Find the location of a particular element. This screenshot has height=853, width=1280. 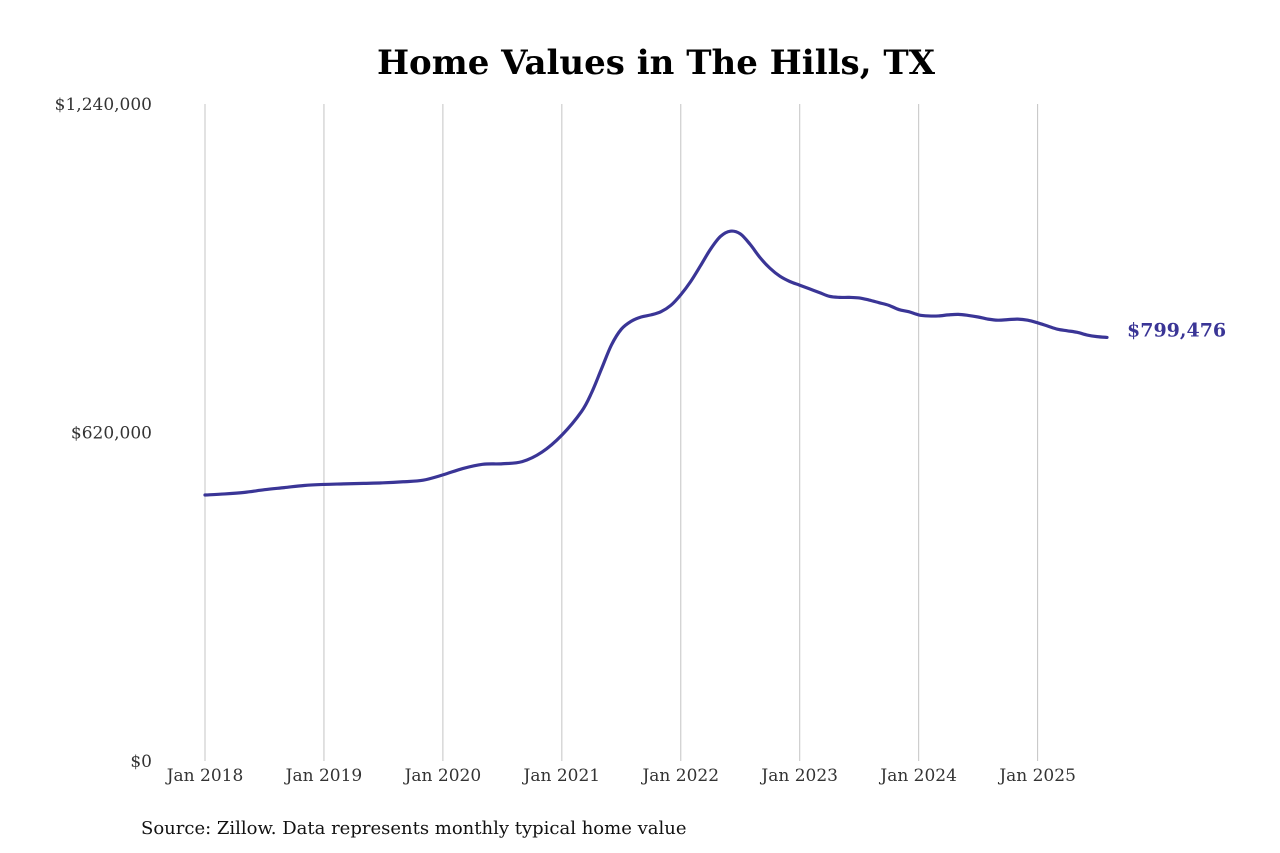

end-value-label: $799,476 is located at coordinates (1176, 330).